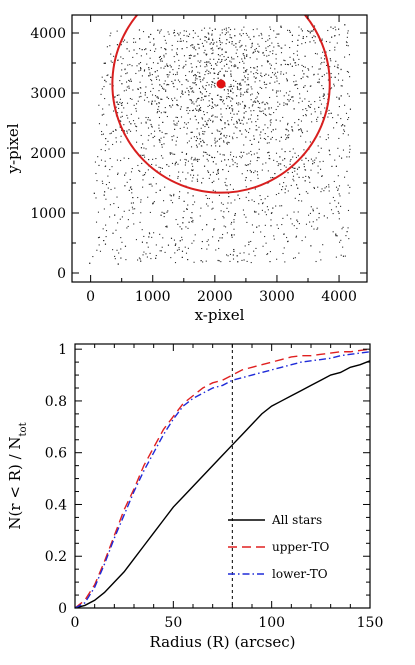 This screenshot has height=665, width=415. What do you see at coordinates (220, 315) in the screenshot?
I see `map-x-axis-label: x-pixel` at bounding box center [220, 315].